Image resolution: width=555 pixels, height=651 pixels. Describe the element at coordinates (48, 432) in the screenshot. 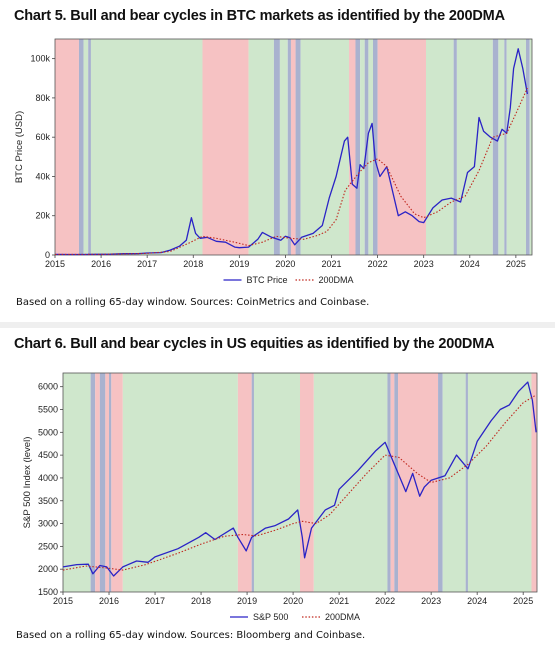

I see `chart6-ytick-label-7: 5000` at that location.